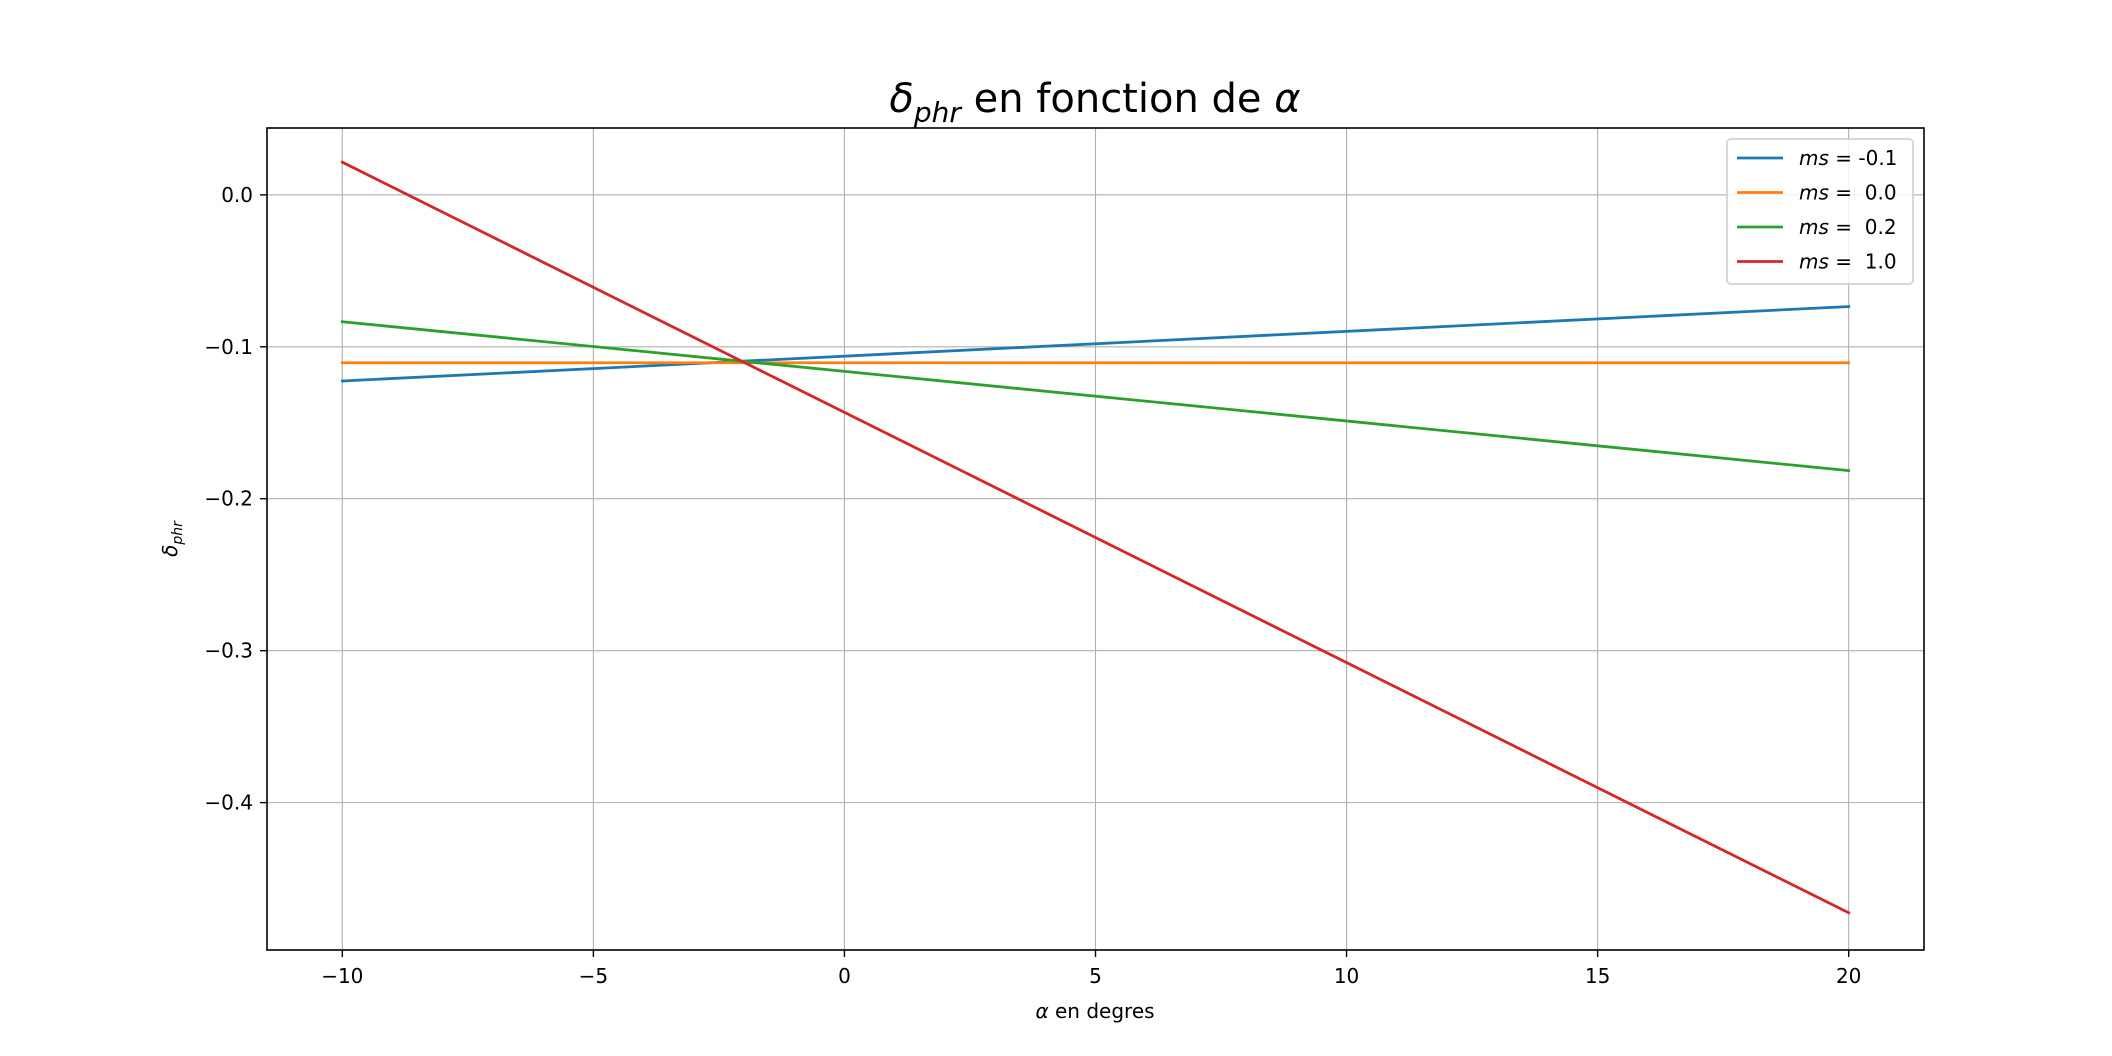  Describe the element at coordinates (1346, 976) in the screenshot. I see `x-tick-label: 10` at that location.